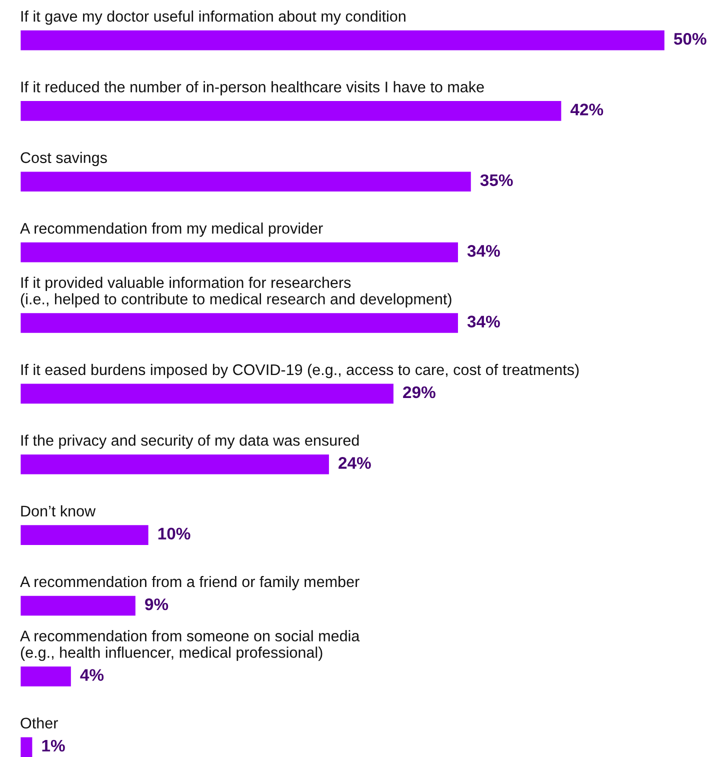 The image size is (718, 757). Describe the element at coordinates (252, 88) in the screenshot. I see `y-tick-label: If it reduced the number of in-person healthcare visits I have to make` at that location.